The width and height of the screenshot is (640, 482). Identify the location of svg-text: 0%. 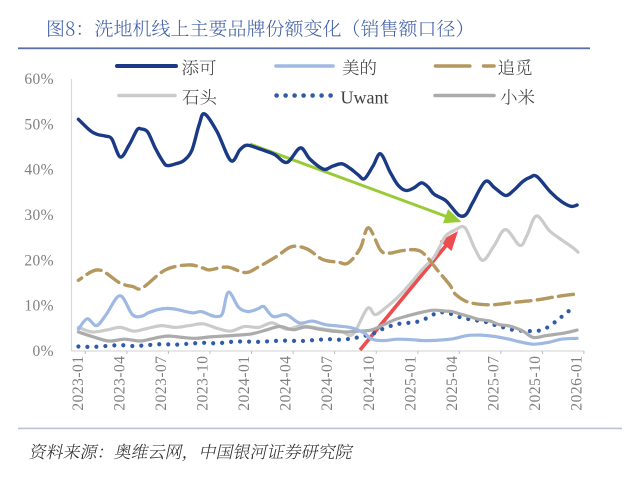
(43, 351).